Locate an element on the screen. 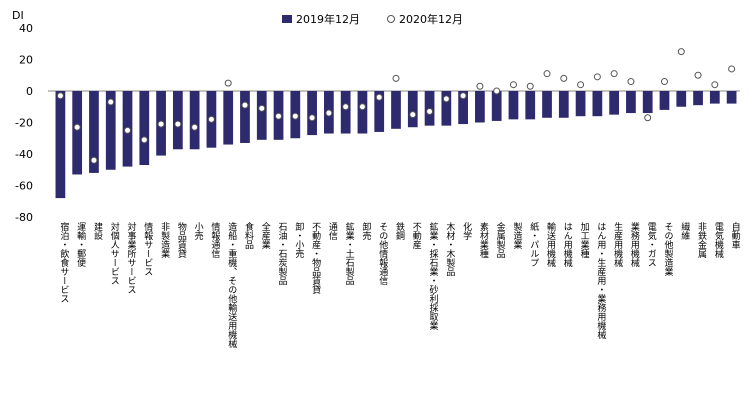 The image size is (750, 412). category-label: 非製造業 is located at coordinates (164, 240).